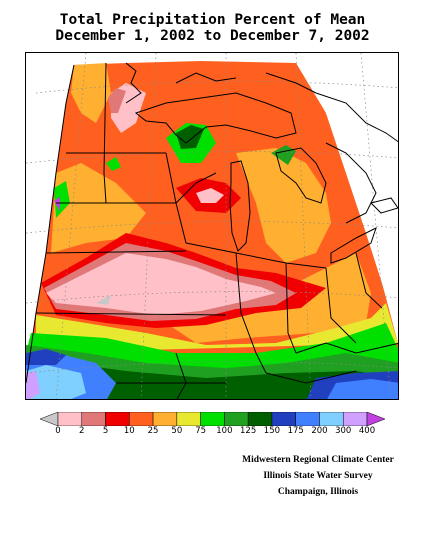 The width and height of the screenshot is (425, 550). Describe the element at coordinates (272, 431) in the screenshot. I see `legend-tick-label: 150` at that location.